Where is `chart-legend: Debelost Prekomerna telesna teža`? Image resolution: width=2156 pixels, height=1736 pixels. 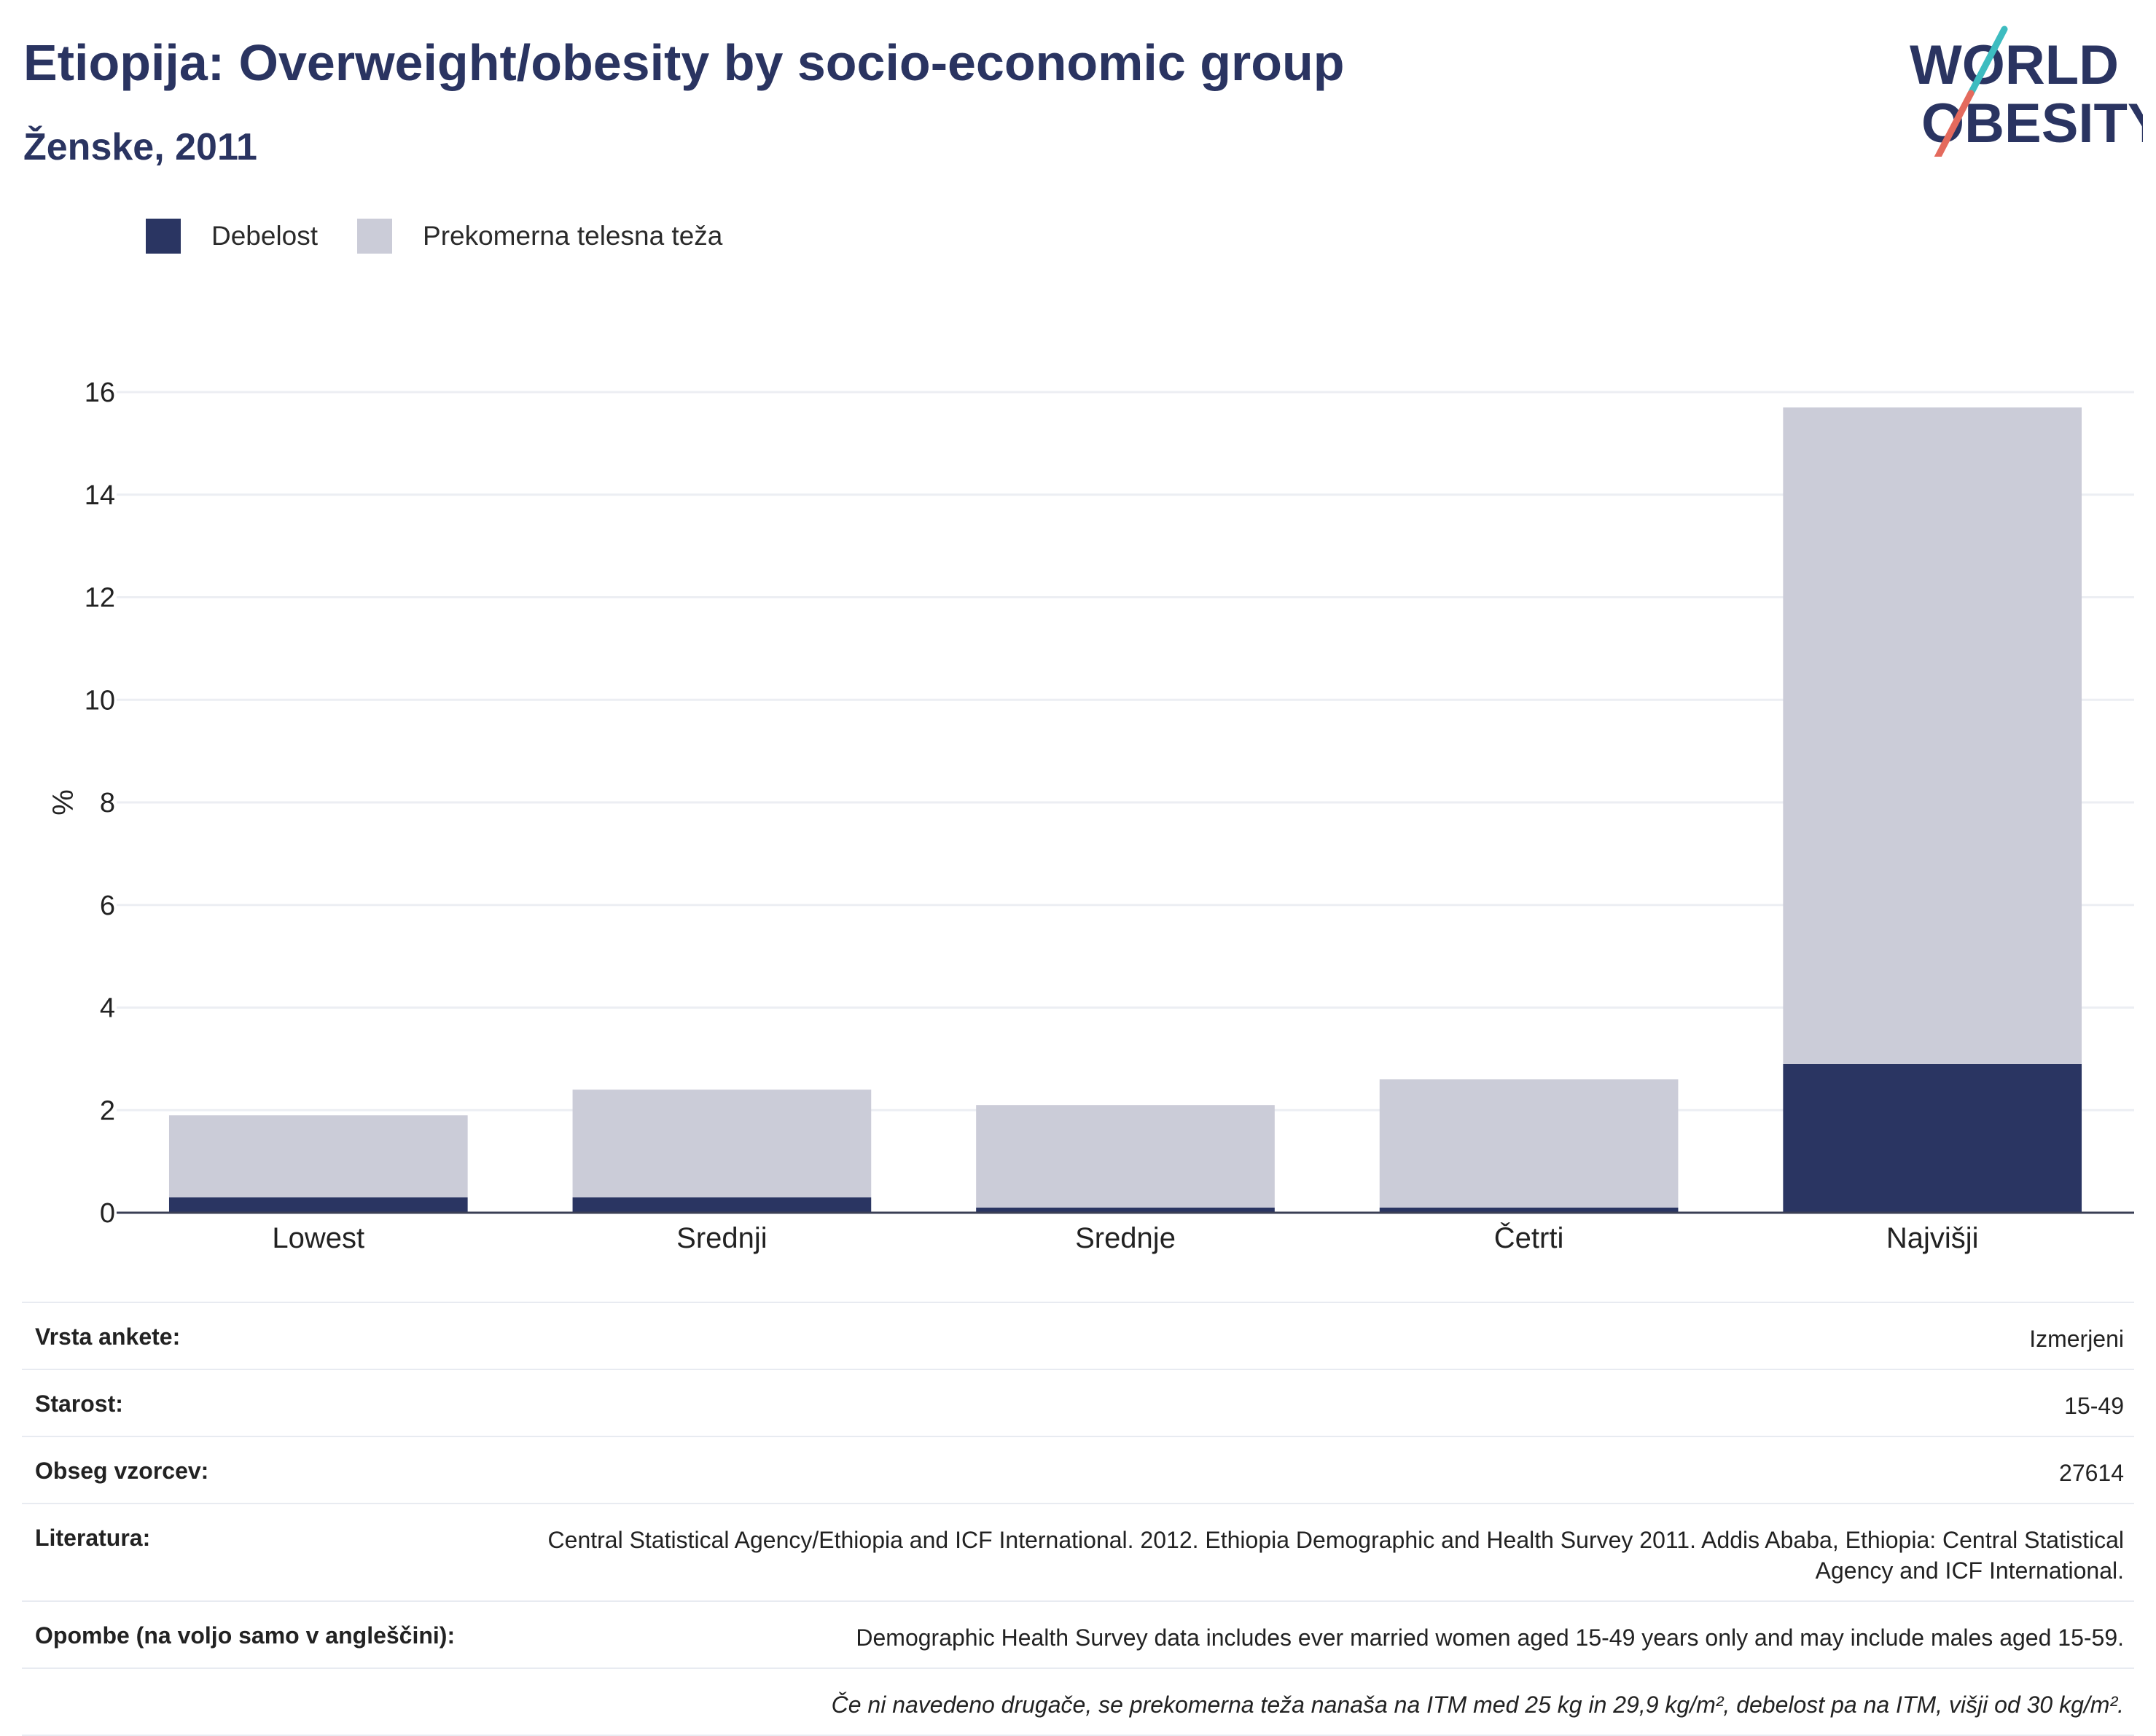 chart-legend: Debelost Prekomerna telesna teža is located at coordinates (454, 236).